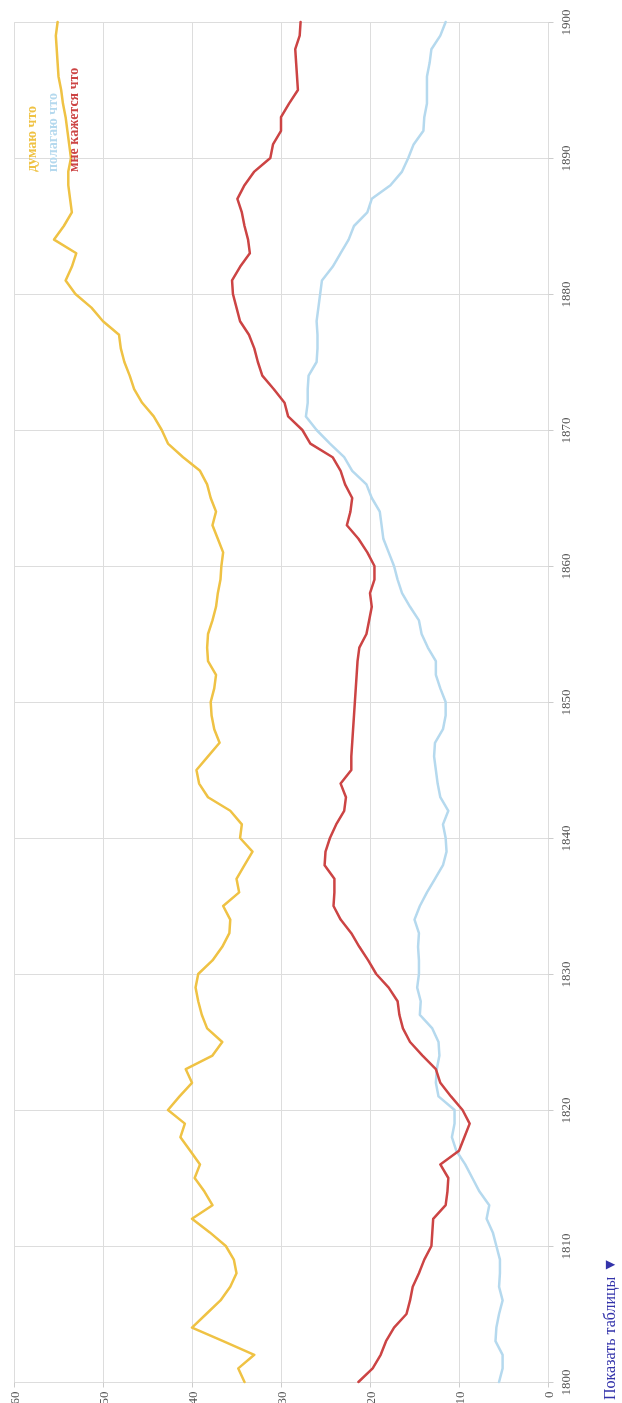 The width and height of the screenshot is (622, 1403). I want to click on y-tick-label: 1800, so click(565, 1382).